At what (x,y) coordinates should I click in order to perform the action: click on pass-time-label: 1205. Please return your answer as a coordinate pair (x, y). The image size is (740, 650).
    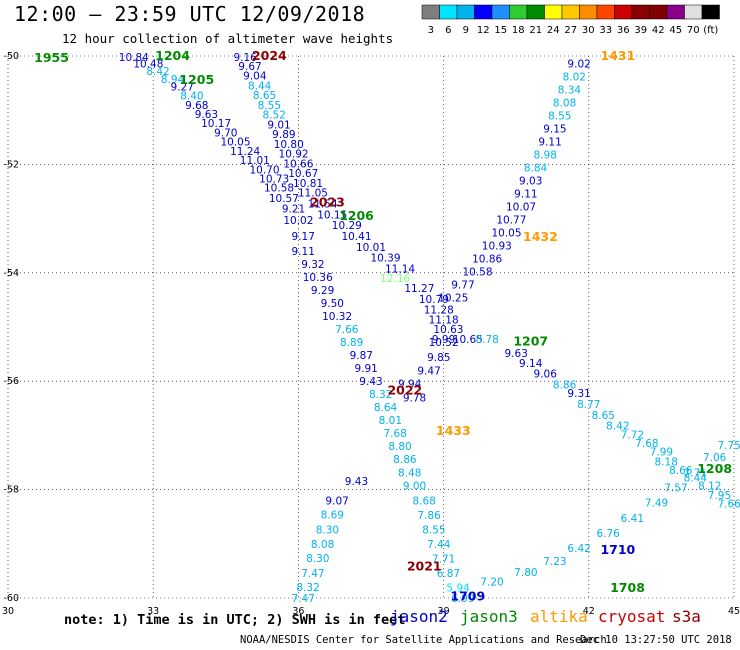
    Looking at the image, I should click on (196, 79).